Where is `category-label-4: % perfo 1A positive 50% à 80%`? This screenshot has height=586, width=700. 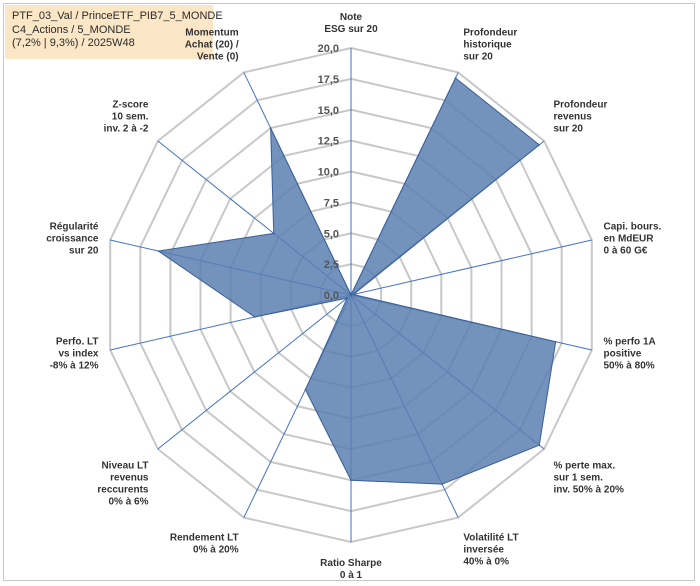
category-label-4: % perfo 1A positive 50% à 80% is located at coordinates (630, 354).